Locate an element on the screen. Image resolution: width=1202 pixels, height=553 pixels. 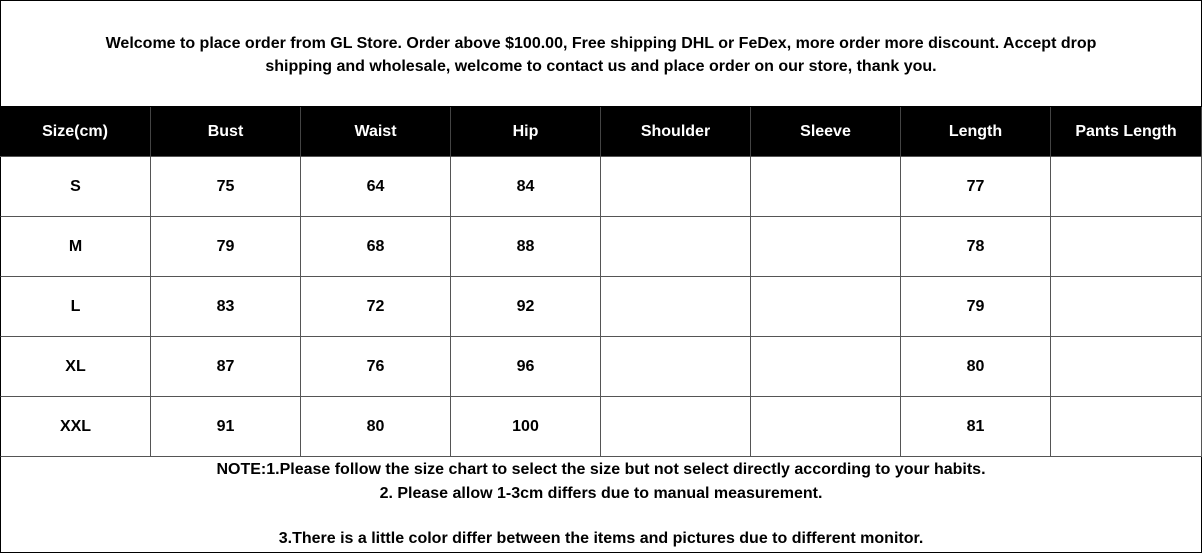
table-cell: L is located at coordinates (75, 307).